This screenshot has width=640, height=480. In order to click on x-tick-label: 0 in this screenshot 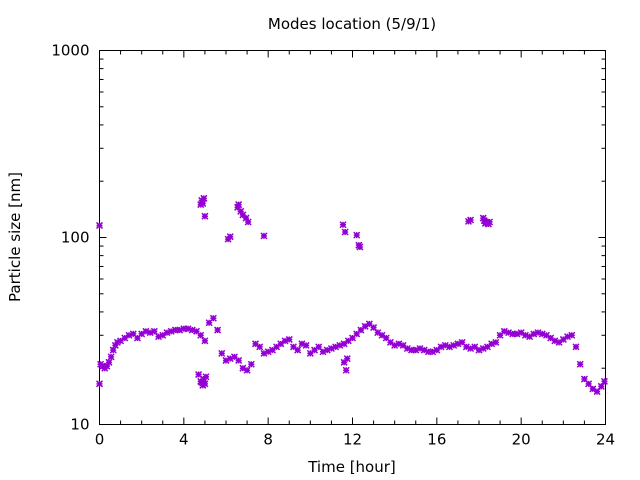, I will do `click(100, 440)`.